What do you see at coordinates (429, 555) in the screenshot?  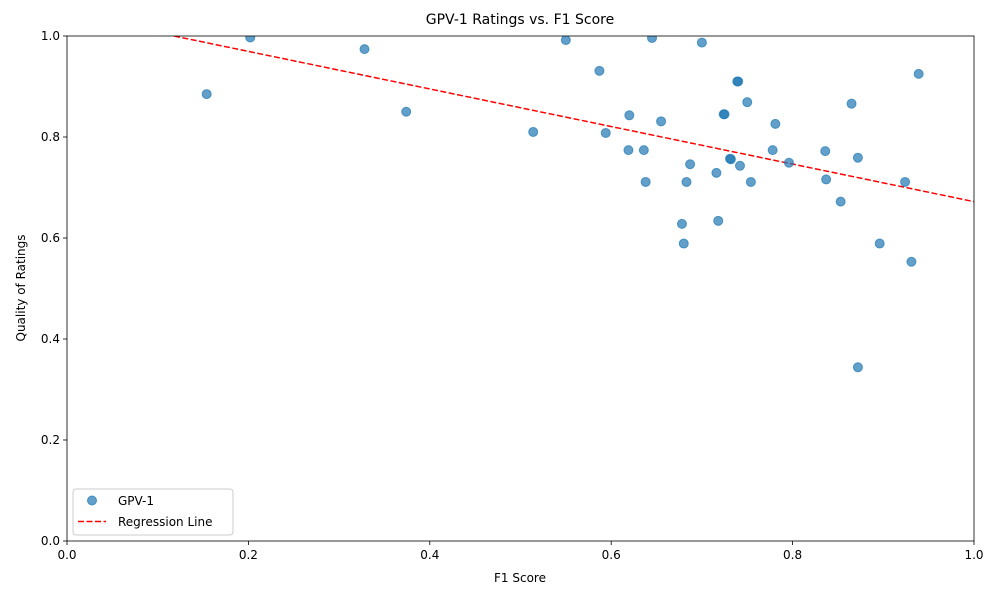 I see `x-tick-label: 0.4` at bounding box center [429, 555].